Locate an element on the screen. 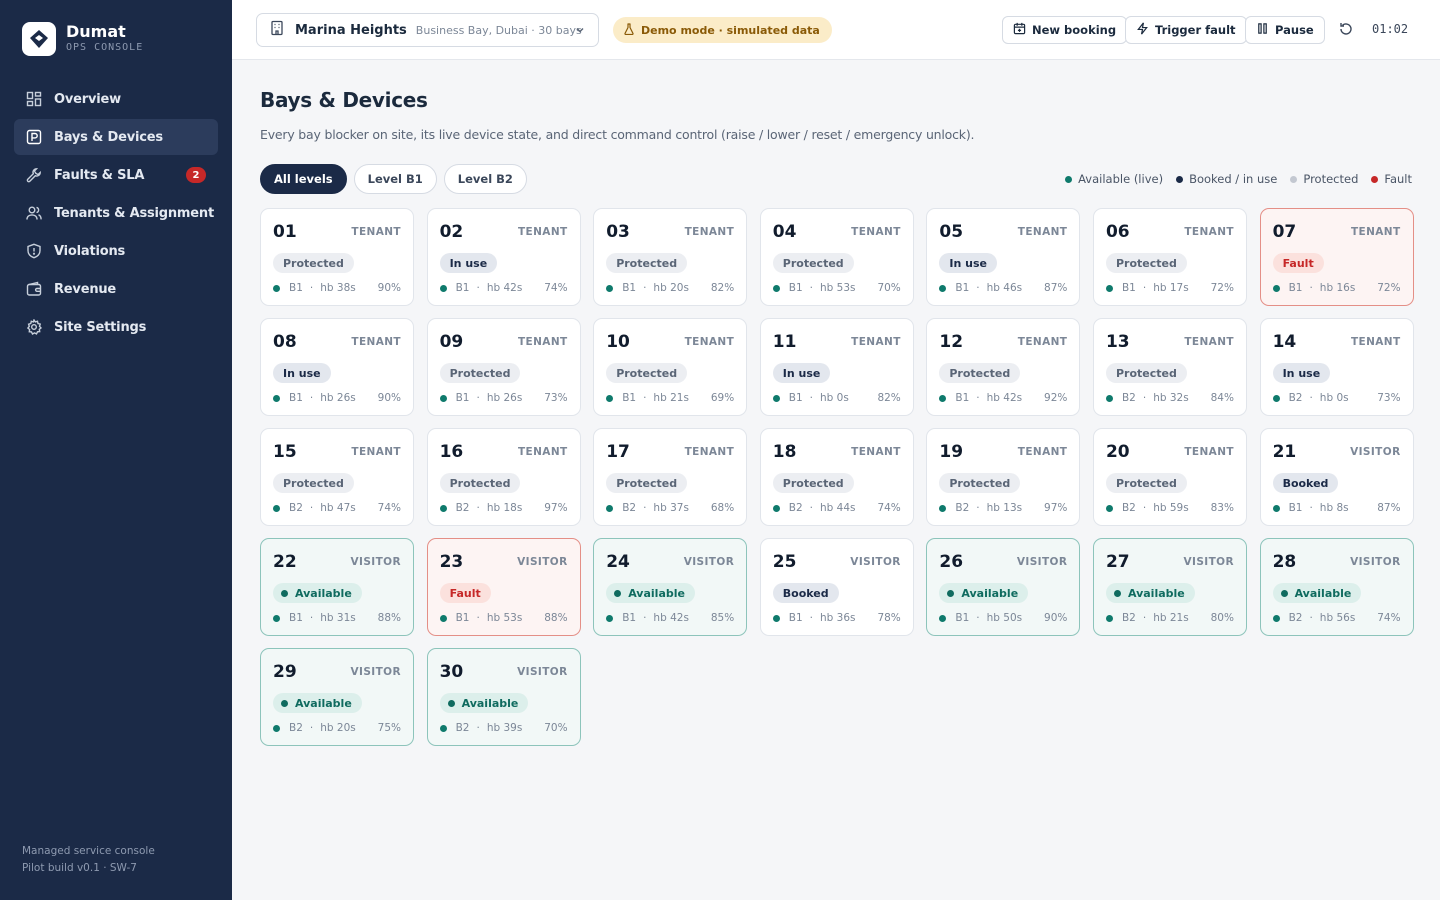 The image size is (1440, 900). battery-level: 73% is located at coordinates (1389, 398).